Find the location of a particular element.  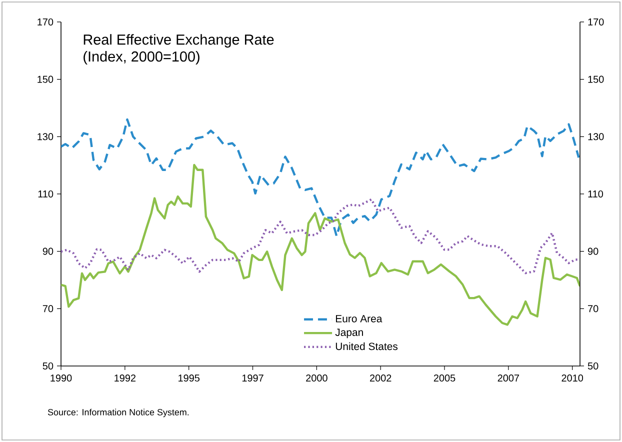

x-tick-label: 1990 is located at coordinates (61, 378).